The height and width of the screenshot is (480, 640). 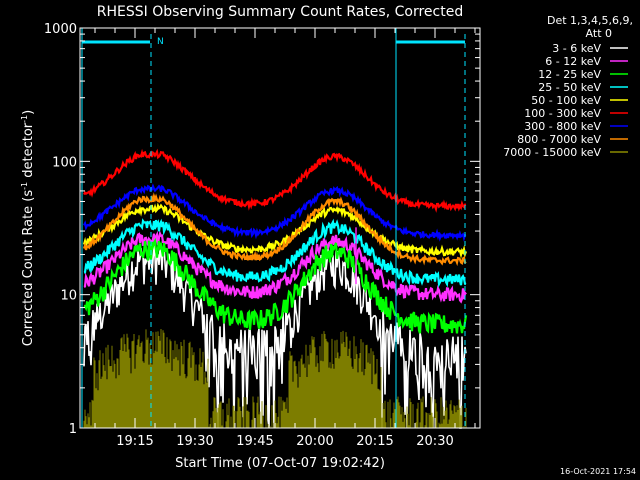 What do you see at coordinates (64, 162) in the screenshot?
I see `y-tick-label: 100` at bounding box center [64, 162].